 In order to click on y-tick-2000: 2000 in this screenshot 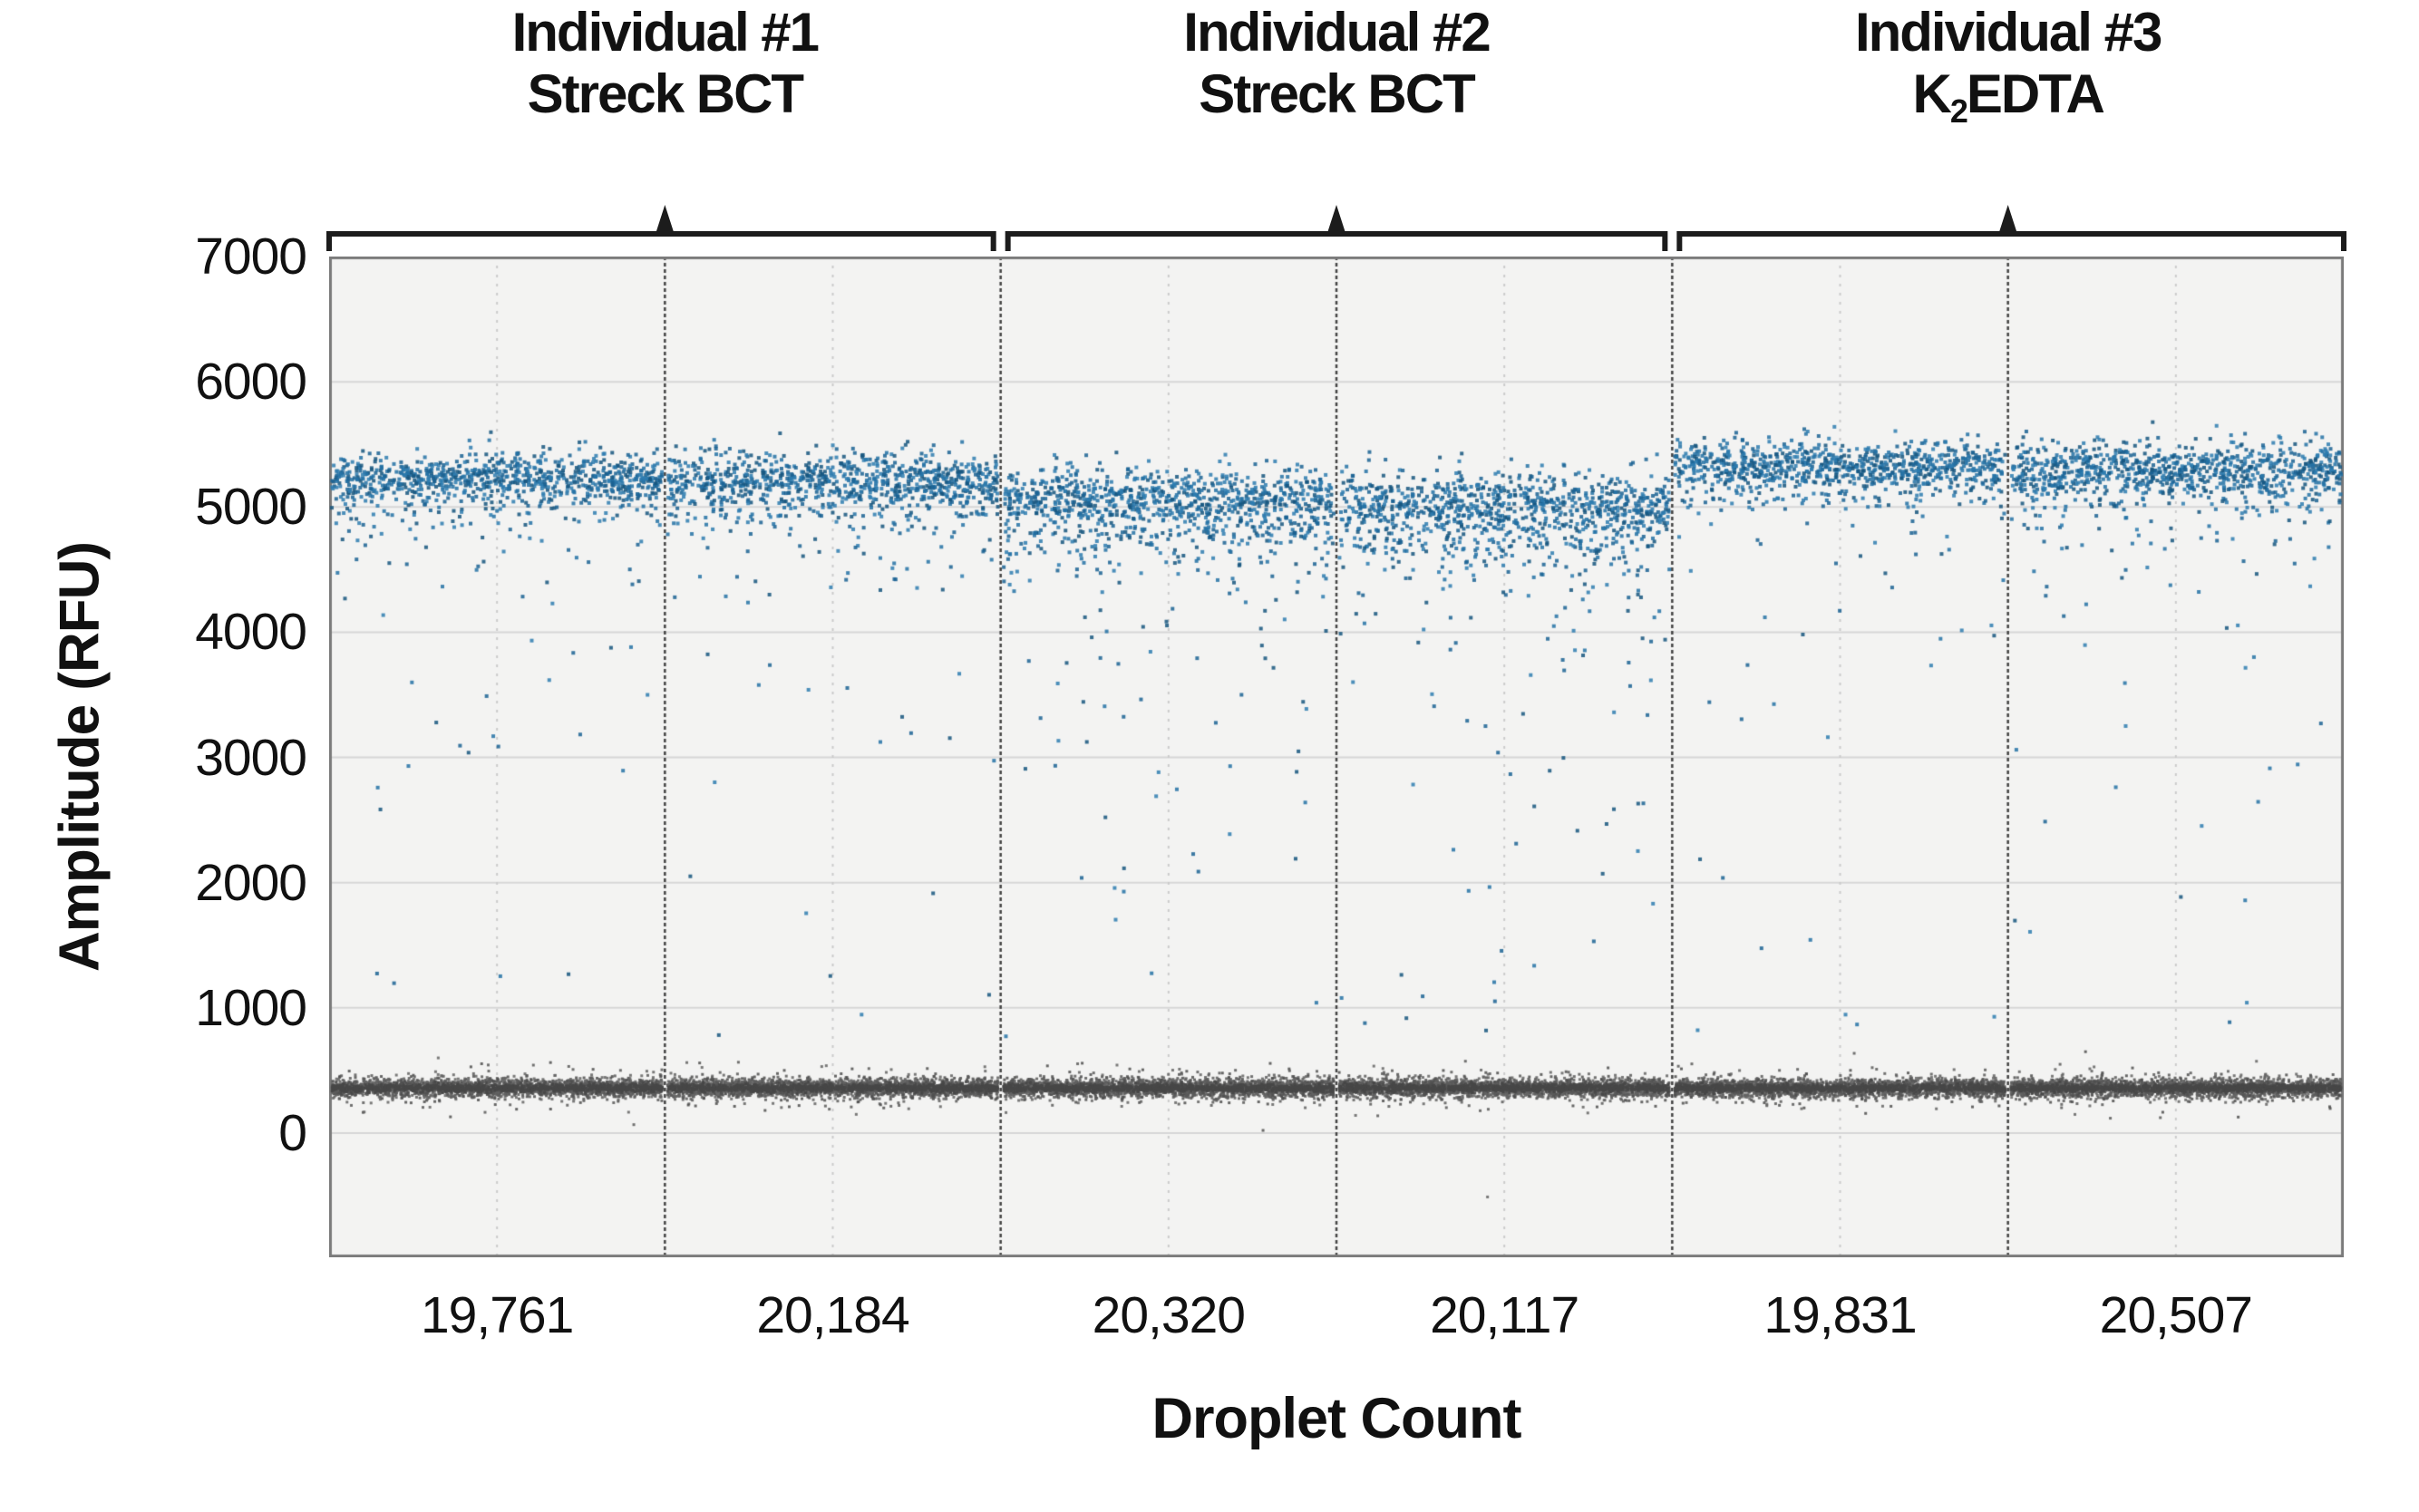, I will do `click(251, 883)`.